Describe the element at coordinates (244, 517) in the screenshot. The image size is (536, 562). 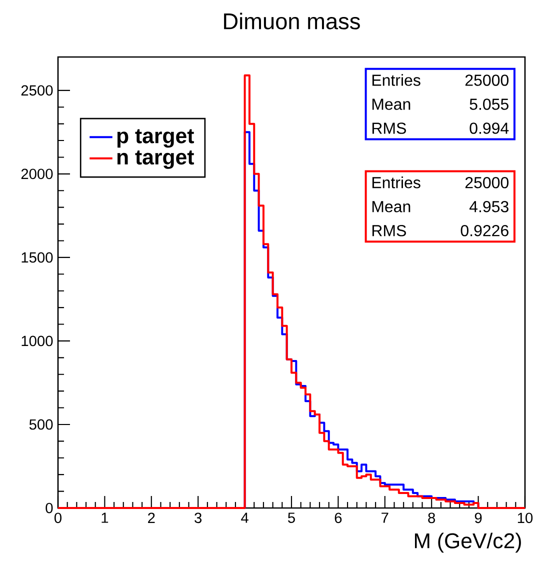
I see `x-tick-label: 4` at that location.